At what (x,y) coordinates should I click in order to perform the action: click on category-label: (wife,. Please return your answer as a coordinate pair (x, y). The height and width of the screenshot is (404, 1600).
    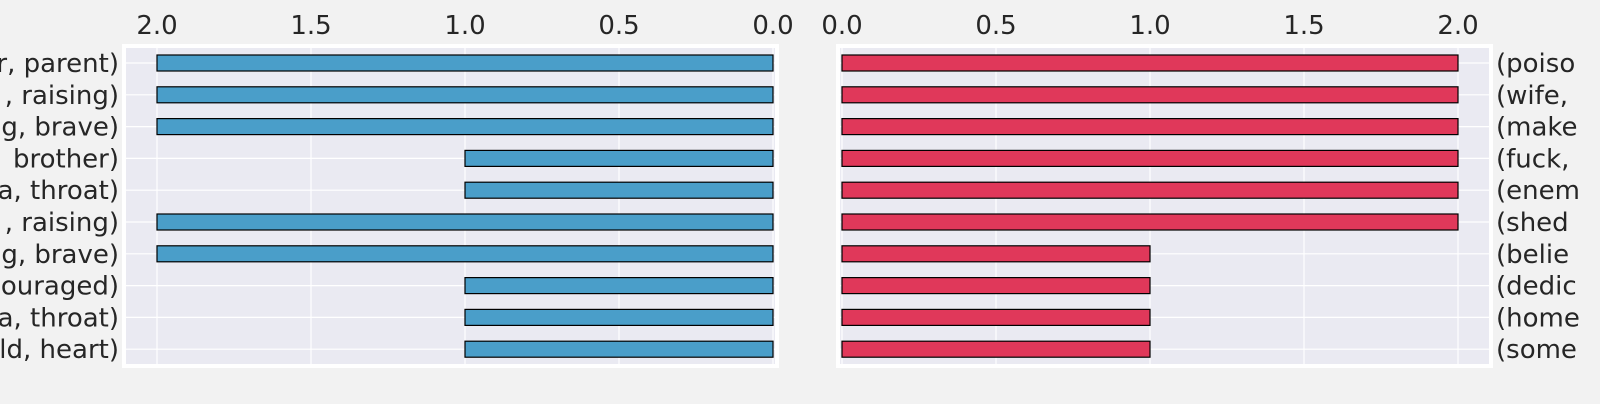
    Looking at the image, I should click on (1532, 96).